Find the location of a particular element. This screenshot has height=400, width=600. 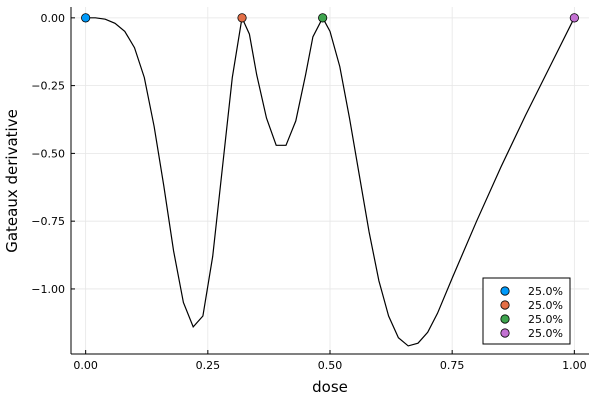

y-tick-label: −1.00 is located at coordinates (48, 289).